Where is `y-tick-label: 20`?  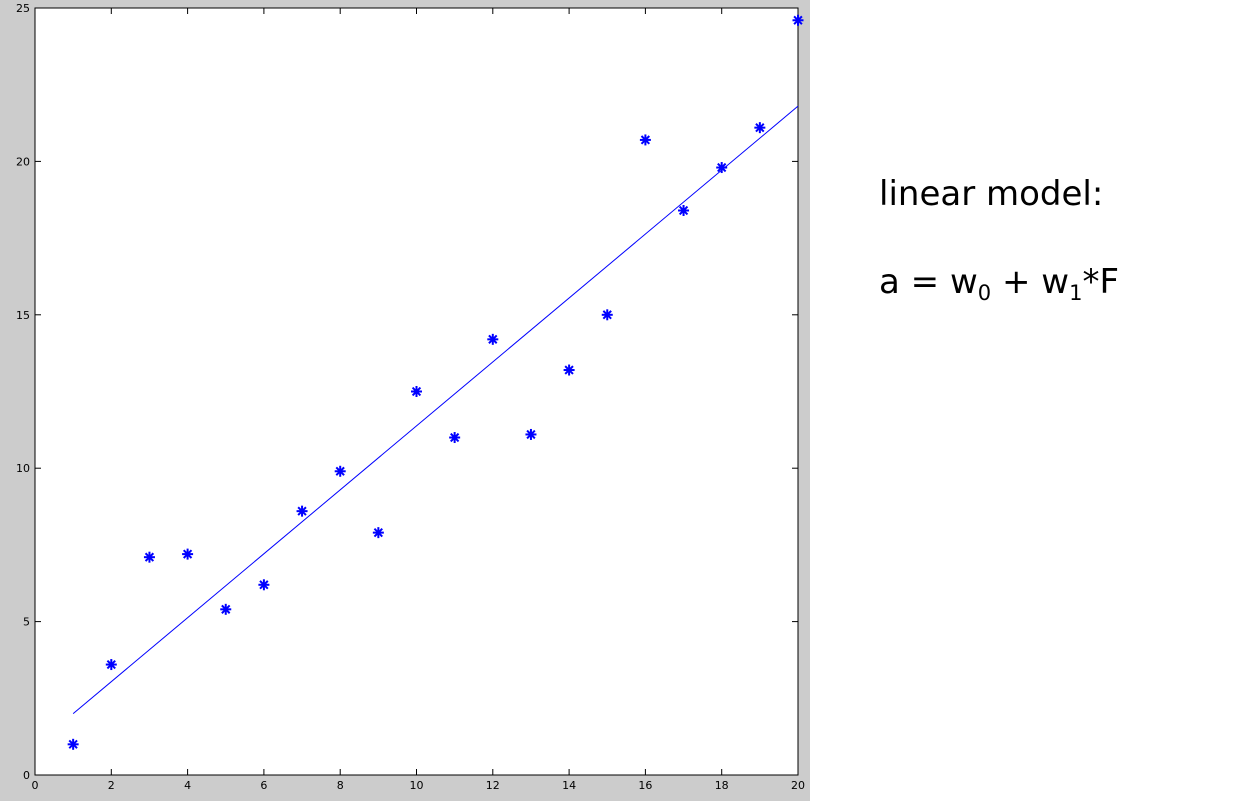 y-tick-label: 20 is located at coordinates (23, 161).